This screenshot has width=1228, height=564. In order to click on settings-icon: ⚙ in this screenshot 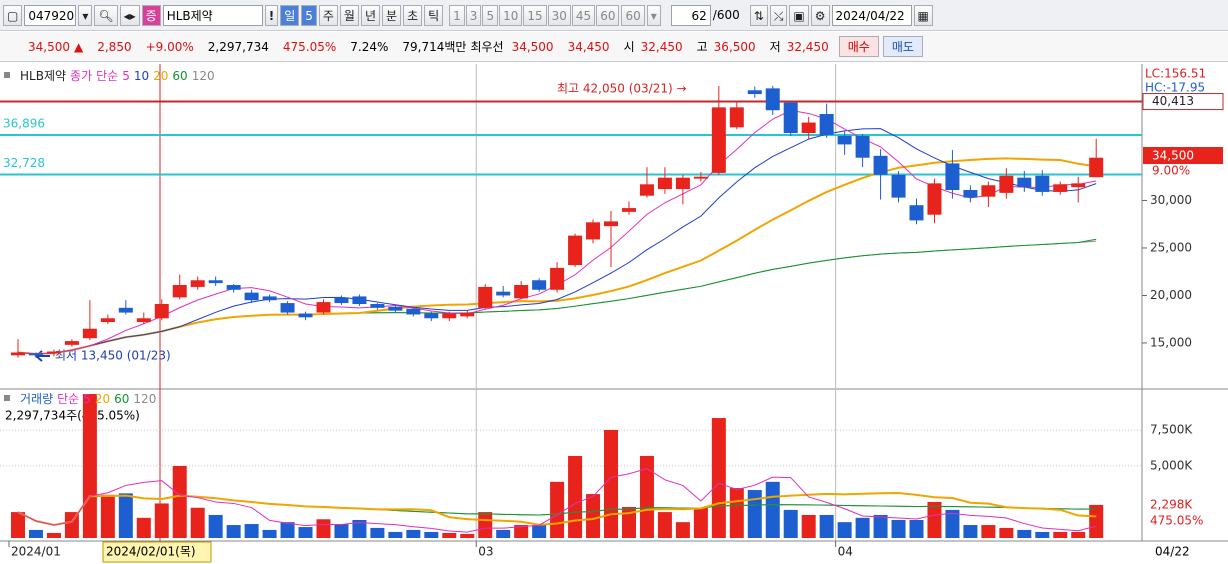, I will do `click(820, 15)`.